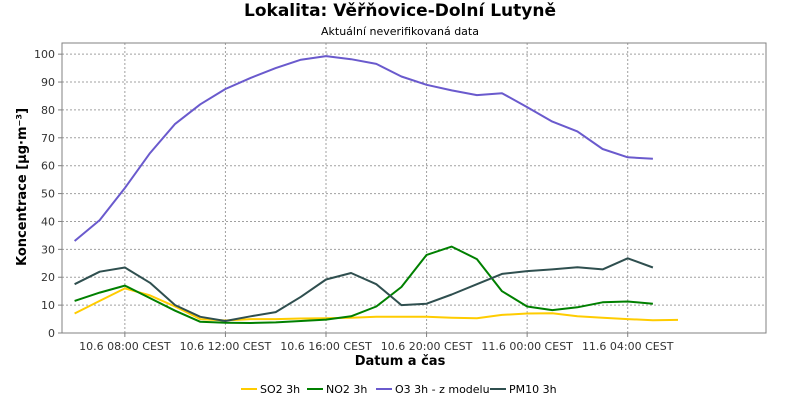 The image size is (800, 400). I want to click on x-tick-label: 10.6 16:00 CEST, so click(326, 346).